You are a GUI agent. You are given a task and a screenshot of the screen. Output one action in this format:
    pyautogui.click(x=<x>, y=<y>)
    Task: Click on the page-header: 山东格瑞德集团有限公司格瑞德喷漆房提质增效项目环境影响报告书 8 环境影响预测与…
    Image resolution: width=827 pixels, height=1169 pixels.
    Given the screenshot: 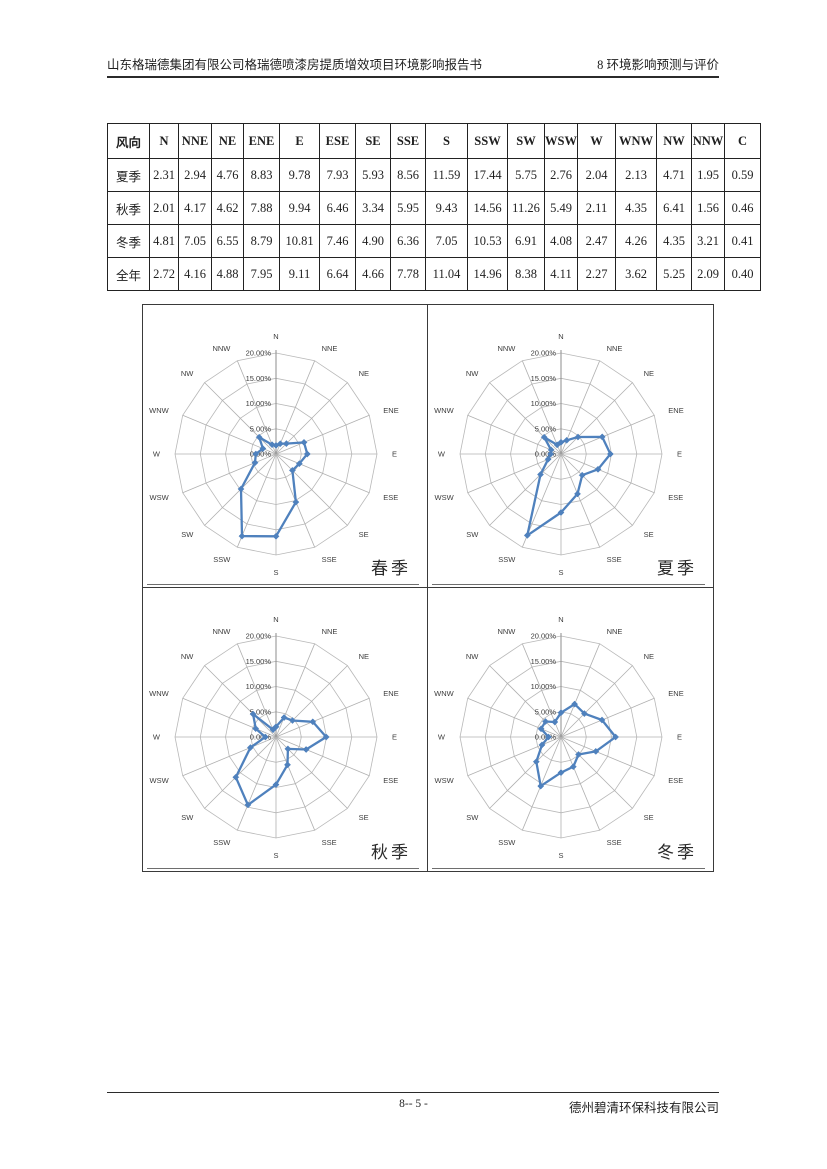 What is the action you would take?
    pyautogui.click(x=413, y=63)
    